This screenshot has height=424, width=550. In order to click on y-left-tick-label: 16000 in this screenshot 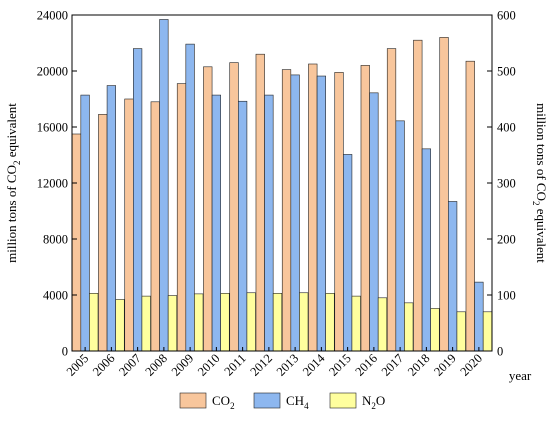, I will do `click(52, 128)`.